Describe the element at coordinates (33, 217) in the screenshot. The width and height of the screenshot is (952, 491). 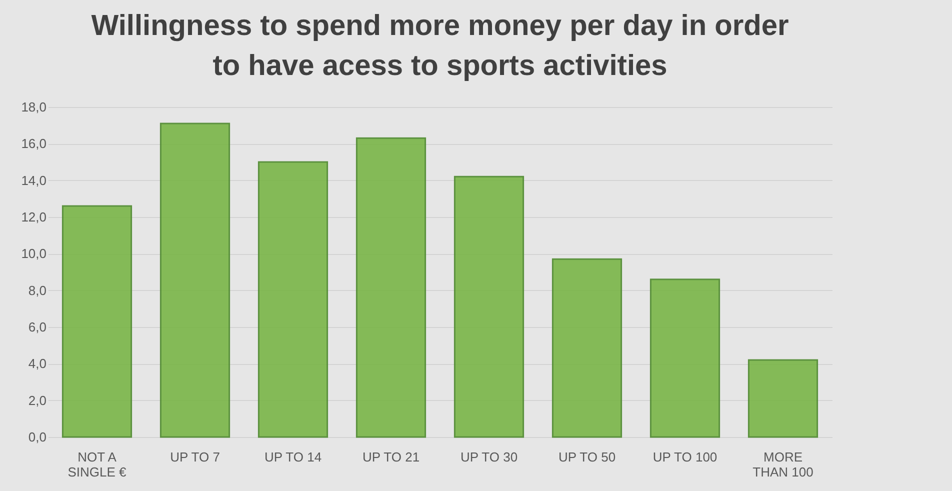
I see `y-tick-label: 12,0` at that location.